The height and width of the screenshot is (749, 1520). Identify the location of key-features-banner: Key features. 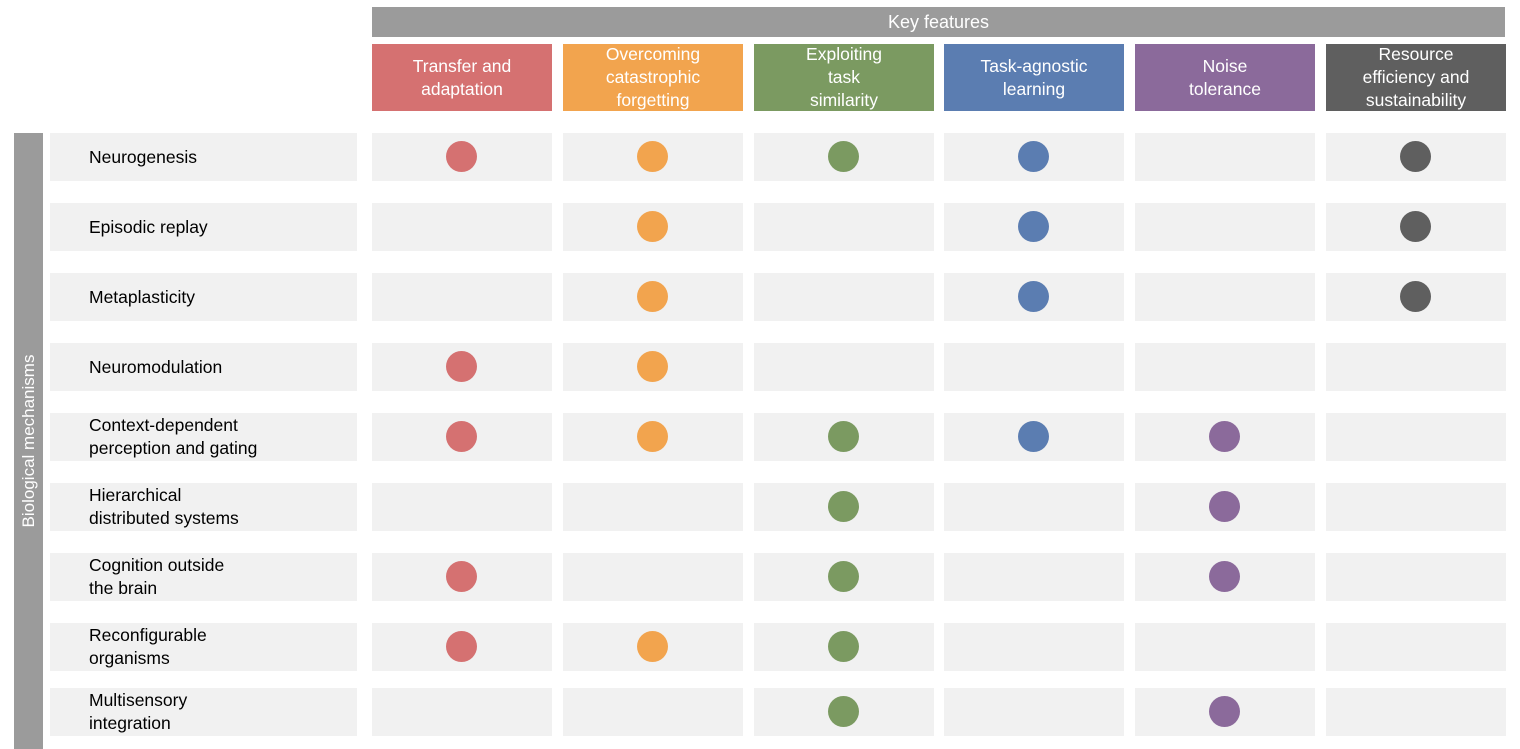
(938, 22).